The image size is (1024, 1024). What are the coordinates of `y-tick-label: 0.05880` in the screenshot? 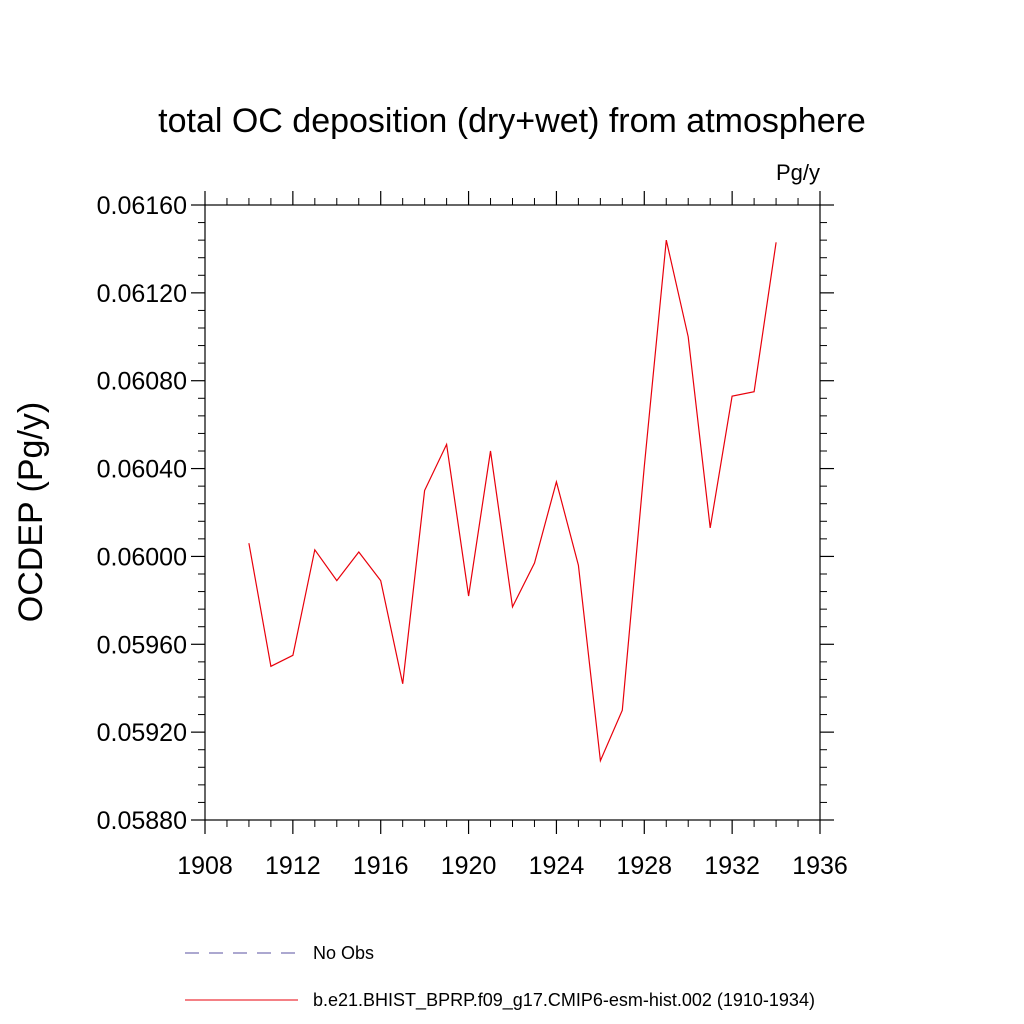 It's located at (142, 821).